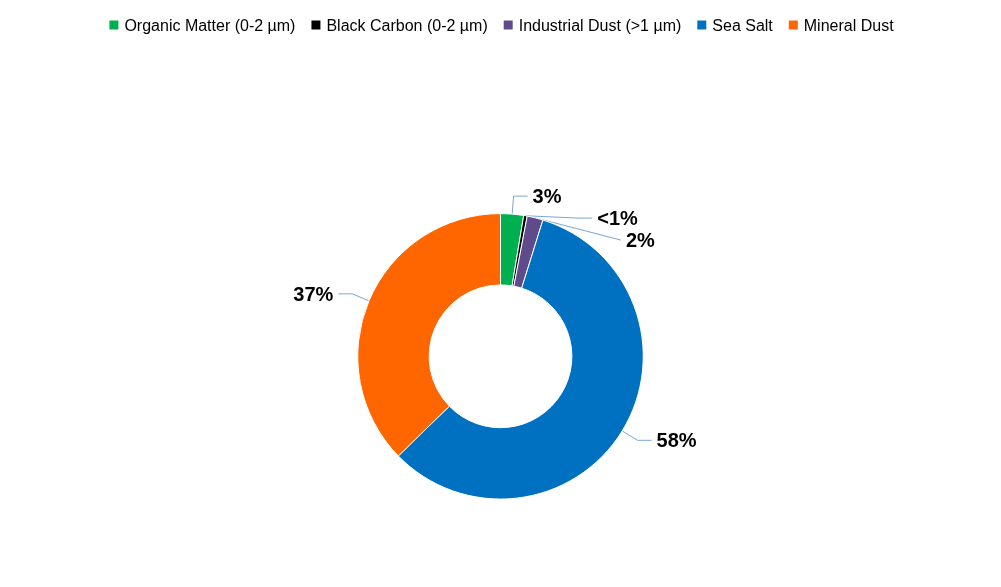 The width and height of the screenshot is (1001, 587). I want to click on data-label: 58%, so click(676, 440).